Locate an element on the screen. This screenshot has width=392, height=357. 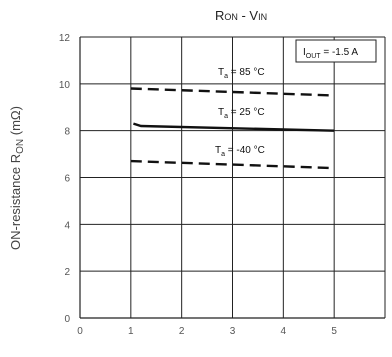
x-tick-label: 2 is located at coordinates (182, 331).